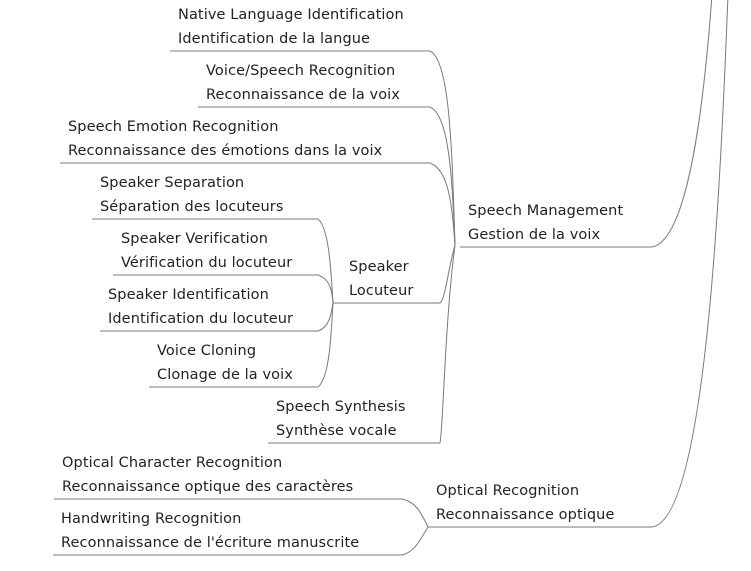 The height and width of the screenshot is (571, 751). Describe the element at coordinates (325, 345) in the screenshot. I see `link-voice-cloning` at that location.